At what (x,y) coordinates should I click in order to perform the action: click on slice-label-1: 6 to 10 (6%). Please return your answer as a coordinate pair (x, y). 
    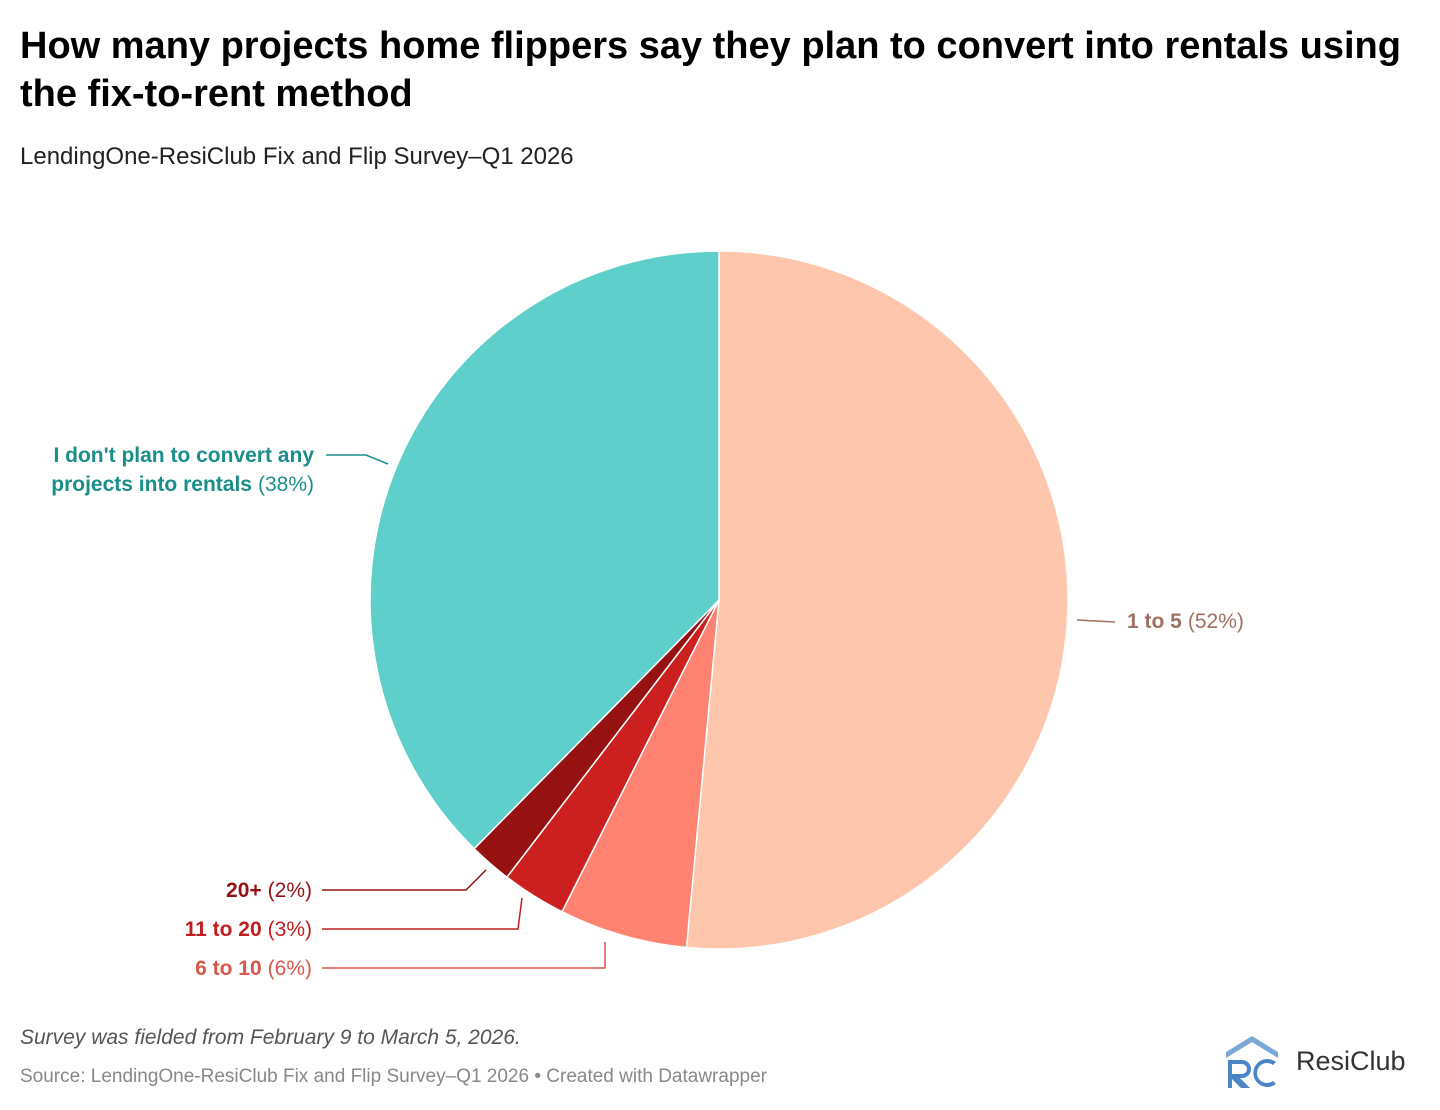
    Looking at the image, I should click on (253, 968).